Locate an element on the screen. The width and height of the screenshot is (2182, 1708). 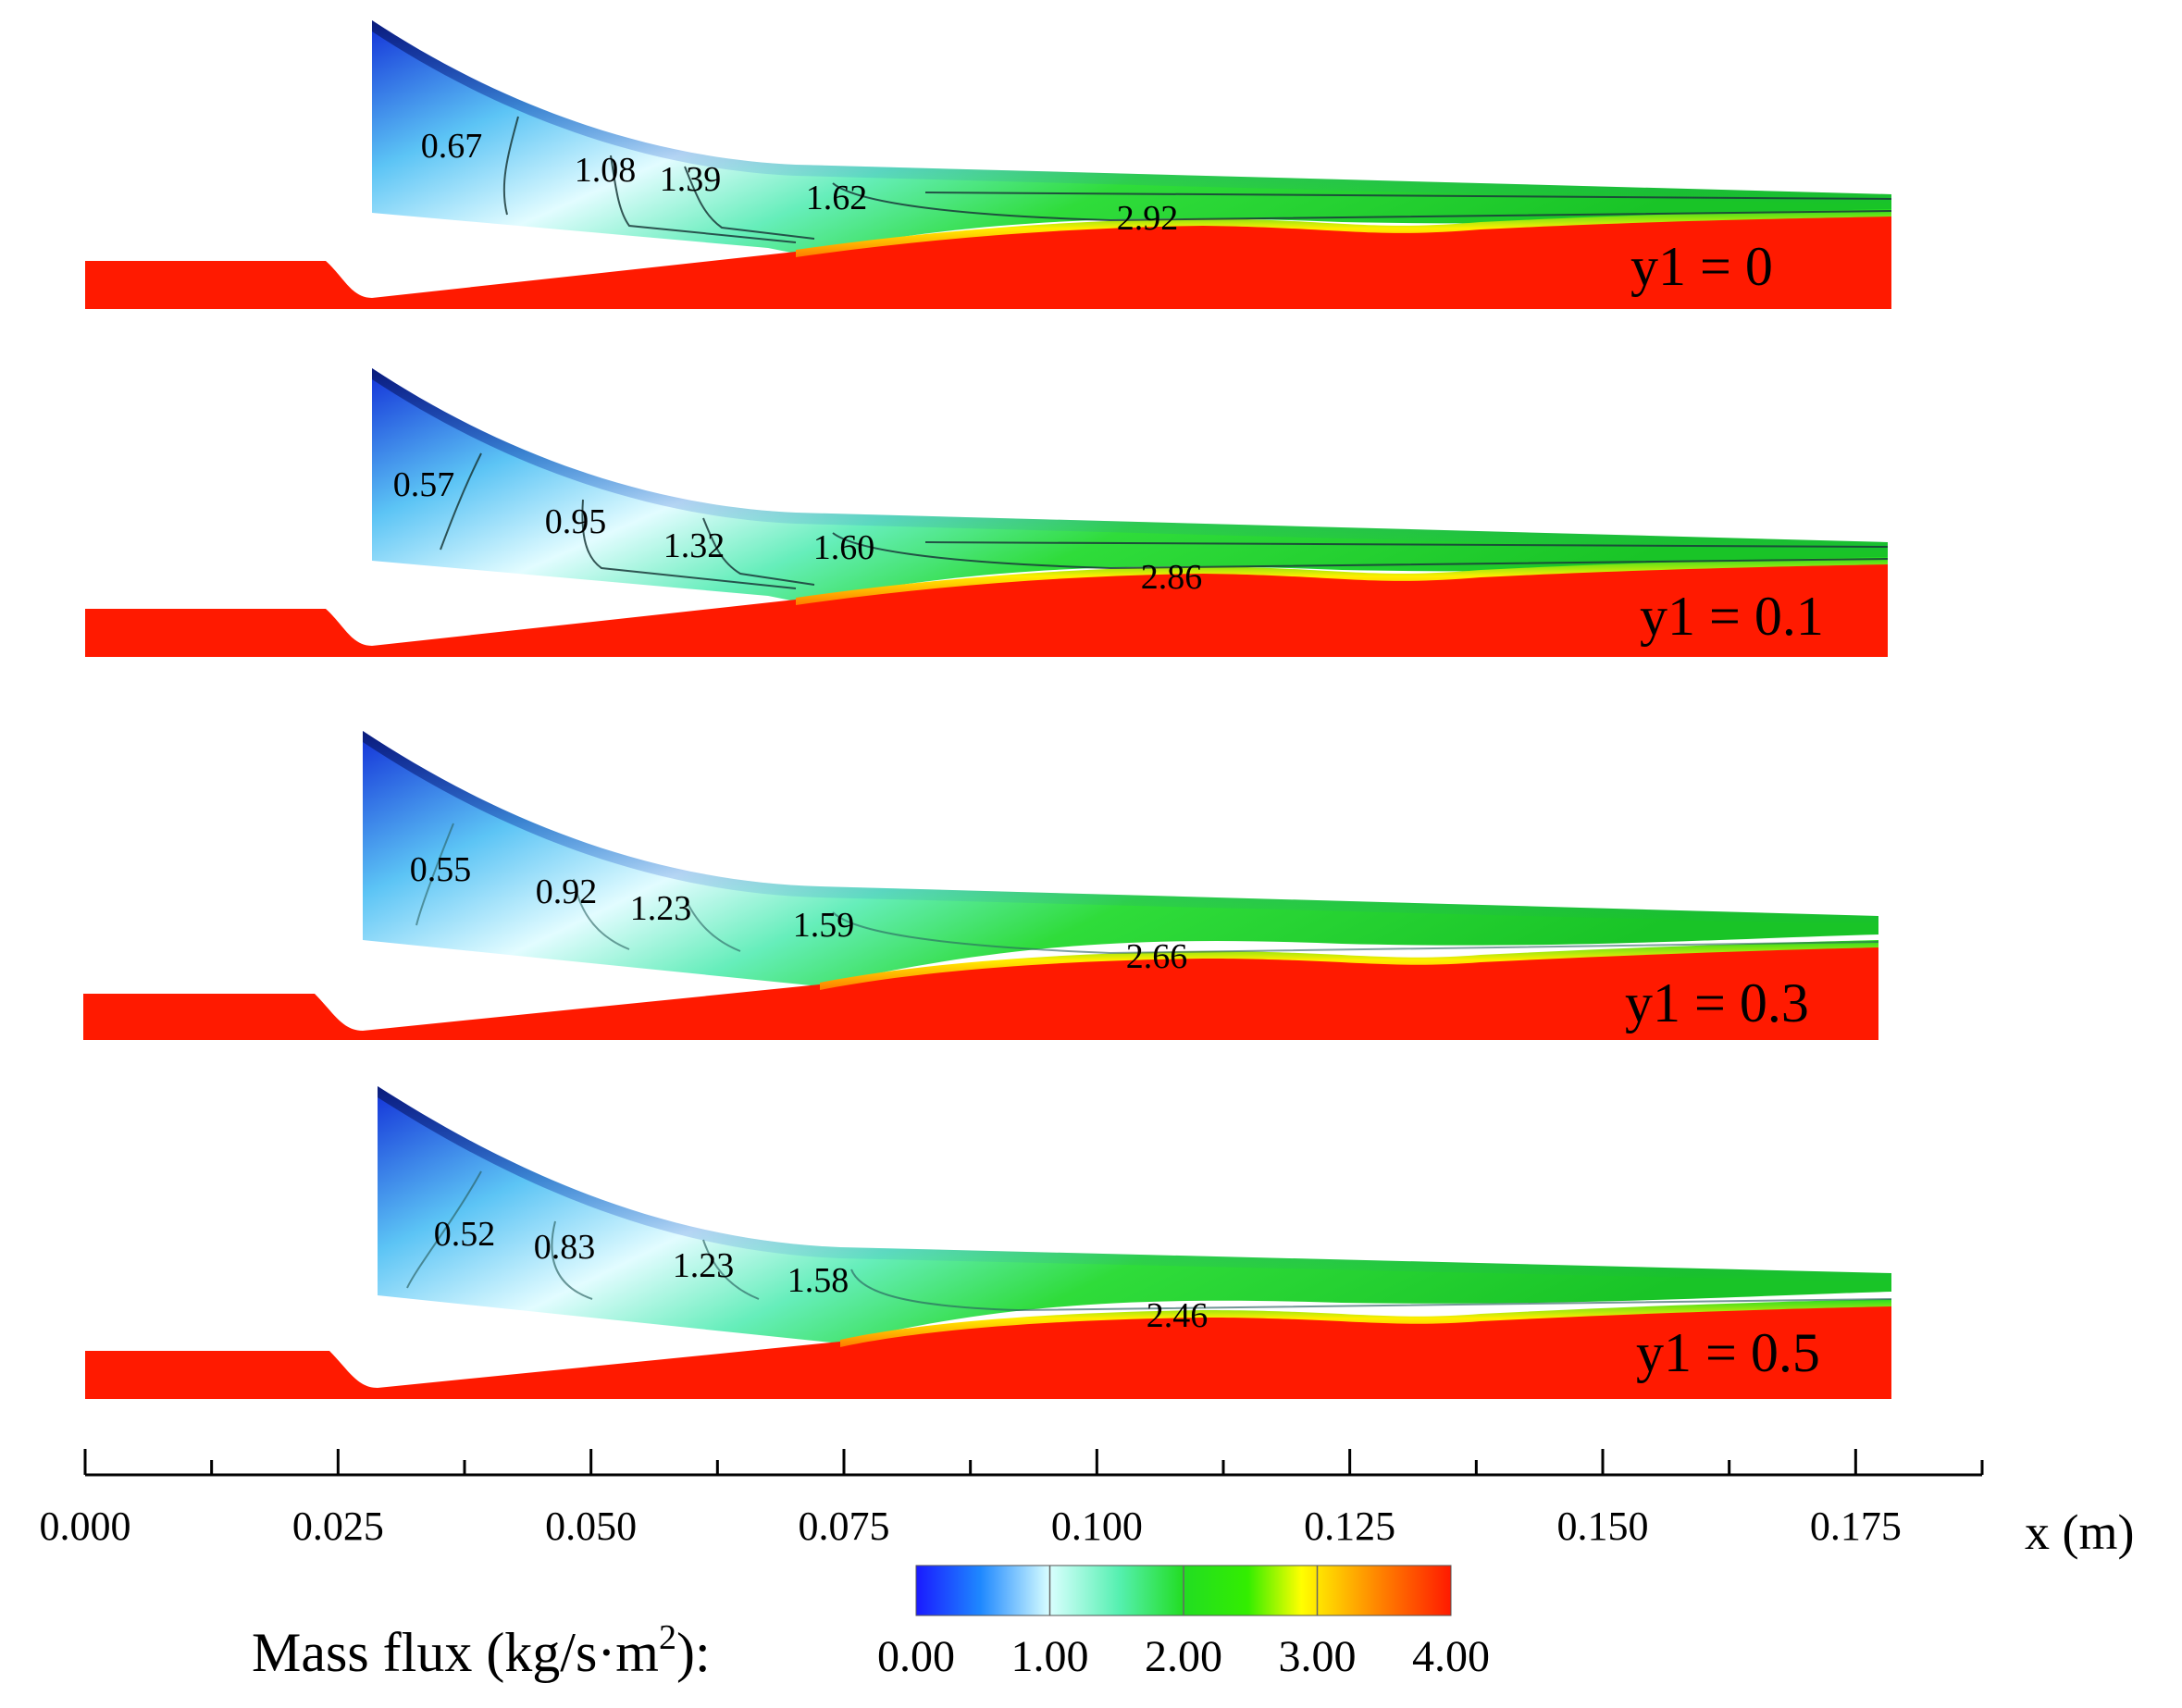
panel-label: y1 = 0.3 is located at coordinates (1717, 1002).